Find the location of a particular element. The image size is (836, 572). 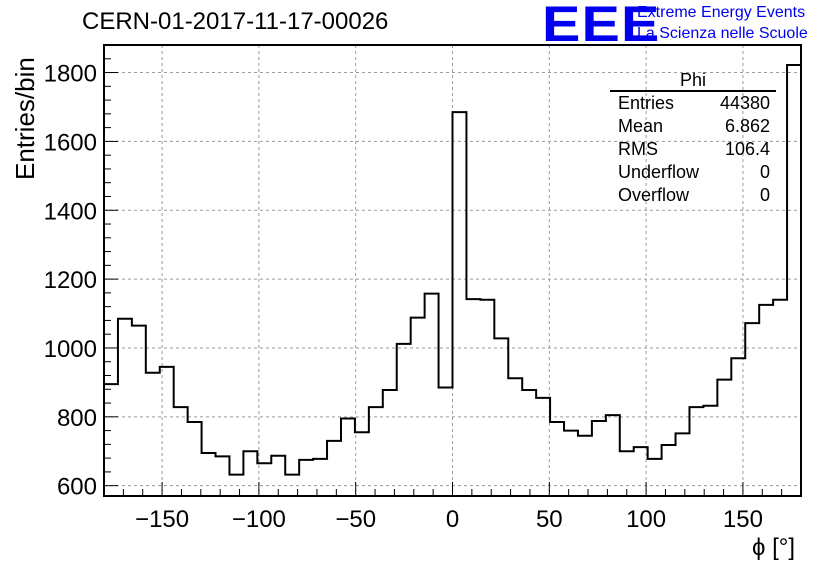

stats-row-mean: Mean 6.862 is located at coordinates (693, 126).